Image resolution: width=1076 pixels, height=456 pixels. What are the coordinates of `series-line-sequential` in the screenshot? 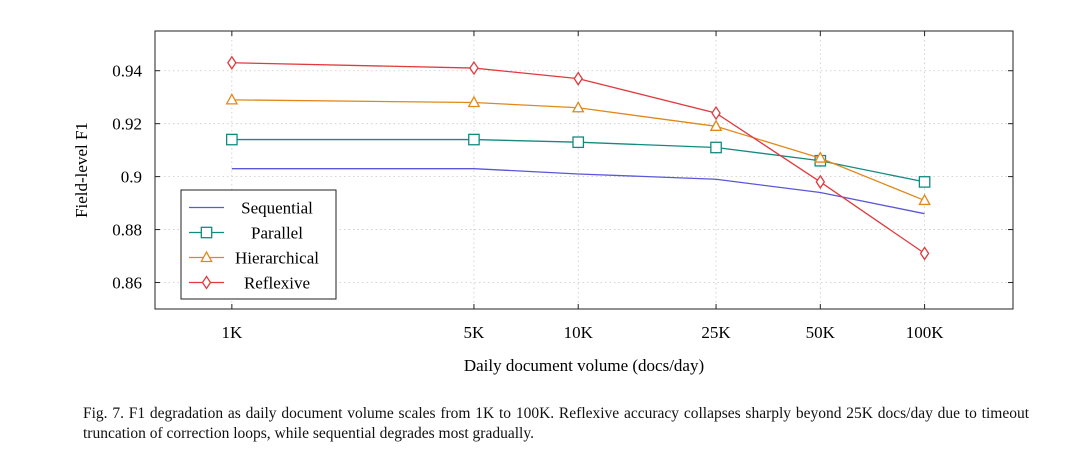 It's located at (578, 191).